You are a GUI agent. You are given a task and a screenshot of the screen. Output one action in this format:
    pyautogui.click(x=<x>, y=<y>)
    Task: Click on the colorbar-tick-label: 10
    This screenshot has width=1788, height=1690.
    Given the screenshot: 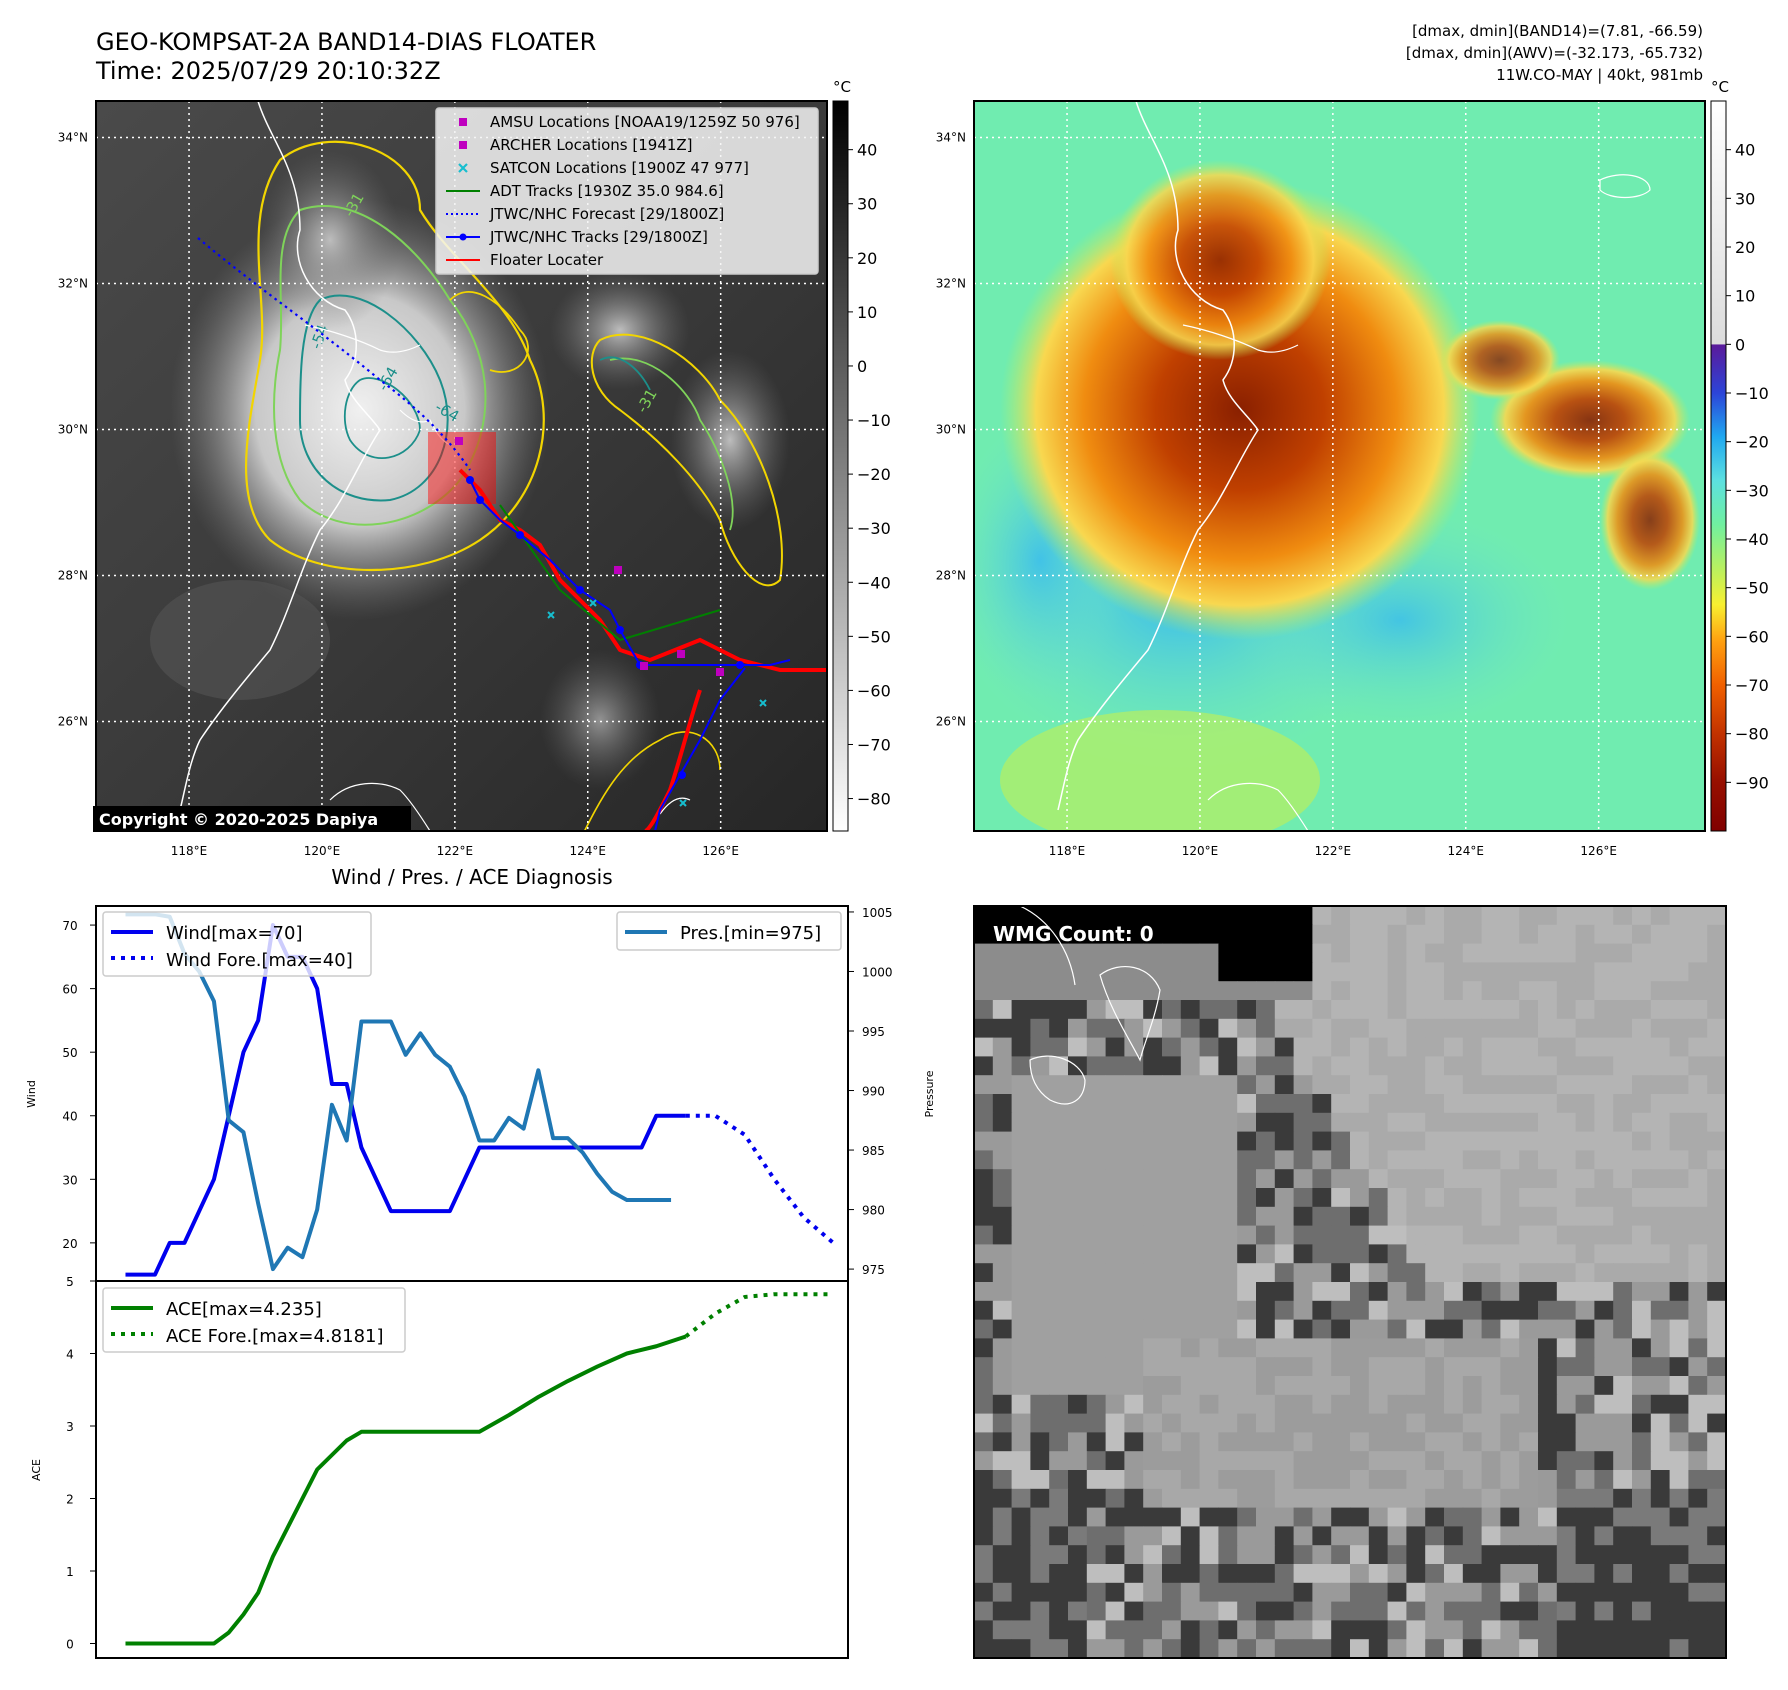 What is the action you would take?
    pyautogui.click(x=1745, y=296)
    